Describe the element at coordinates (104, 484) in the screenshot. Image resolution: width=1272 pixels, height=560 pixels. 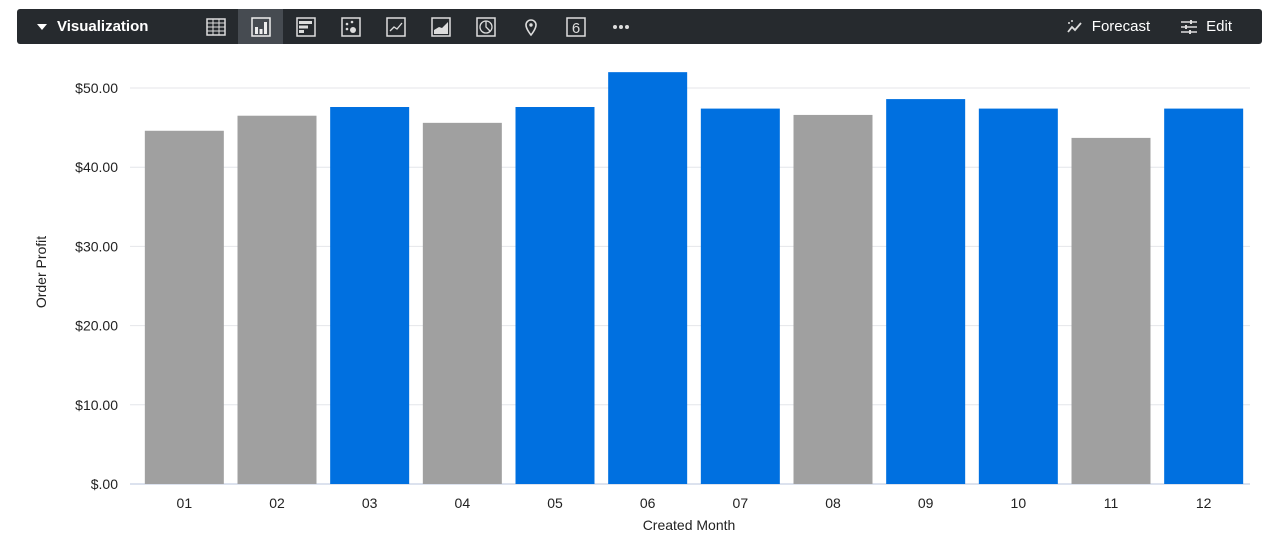
I see `y-tick-label: $.00` at that location.